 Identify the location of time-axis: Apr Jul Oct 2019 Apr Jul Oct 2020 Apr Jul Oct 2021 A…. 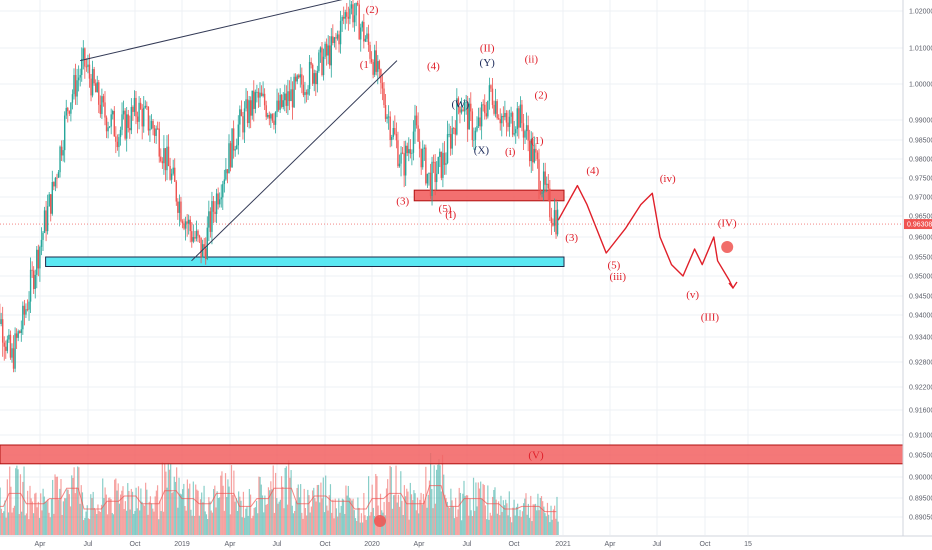
(466, 541).